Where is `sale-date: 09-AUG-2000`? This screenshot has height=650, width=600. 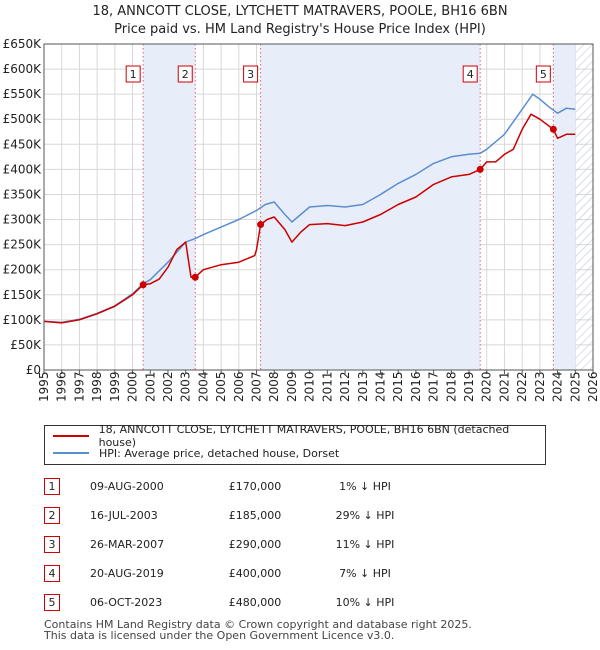 sale-date: 09-AUG-2000 is located at coordinates (127, 486).